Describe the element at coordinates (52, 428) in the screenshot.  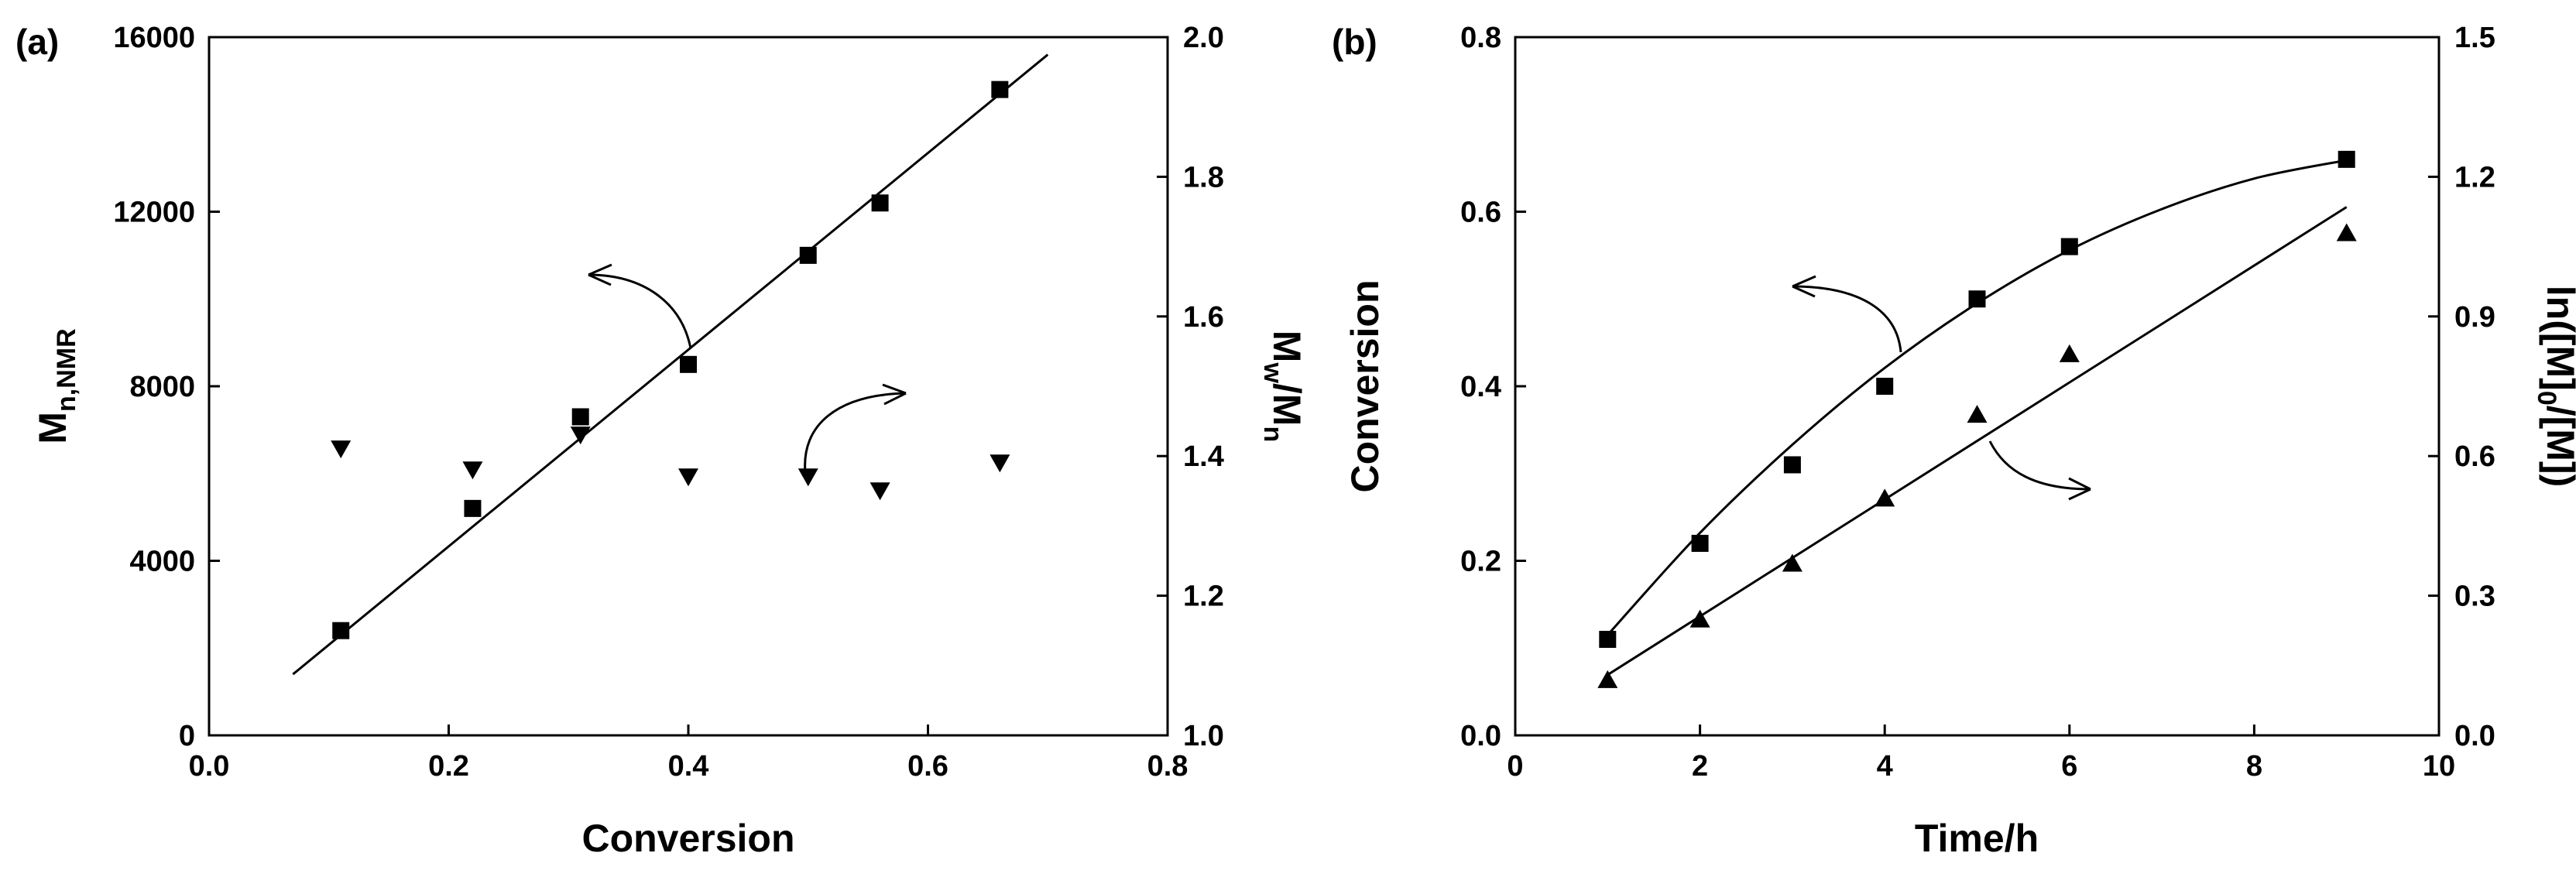
I see `y-title-main: M` at that location.